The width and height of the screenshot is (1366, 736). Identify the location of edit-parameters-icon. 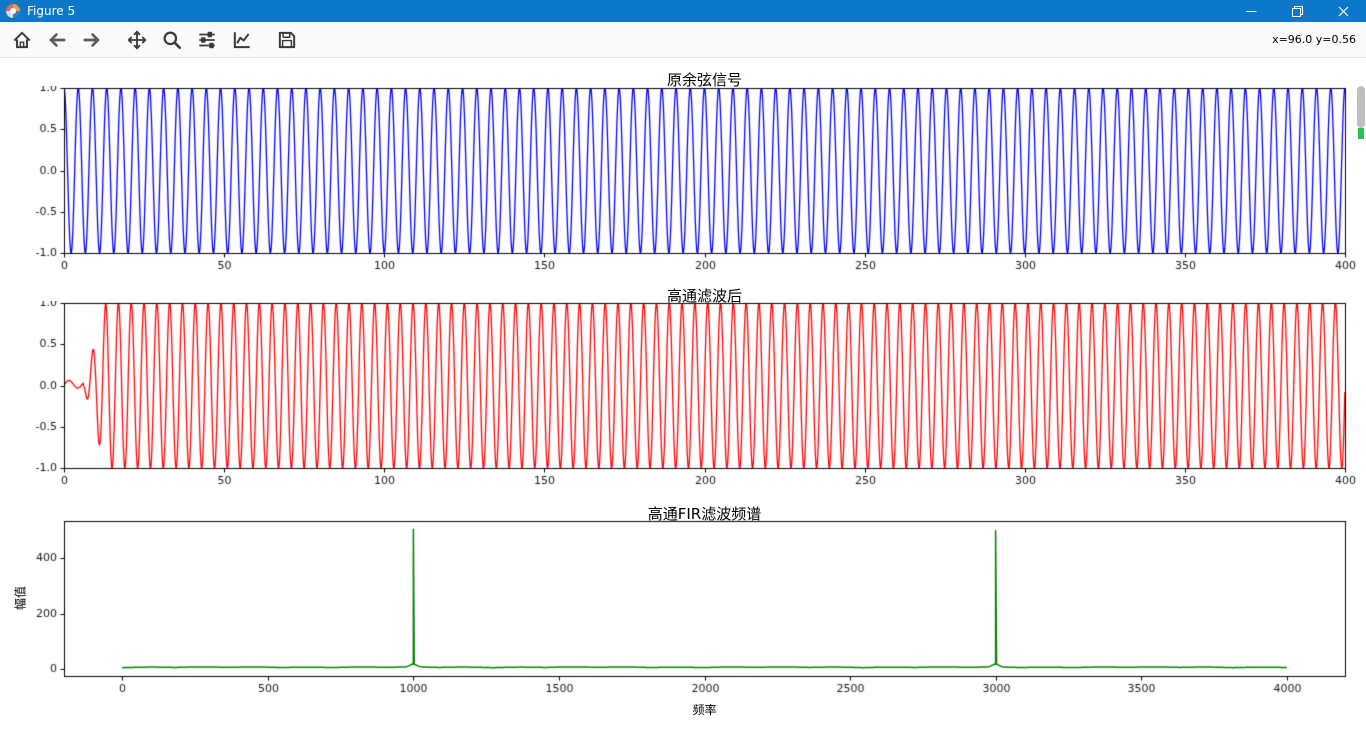
(241, 39).